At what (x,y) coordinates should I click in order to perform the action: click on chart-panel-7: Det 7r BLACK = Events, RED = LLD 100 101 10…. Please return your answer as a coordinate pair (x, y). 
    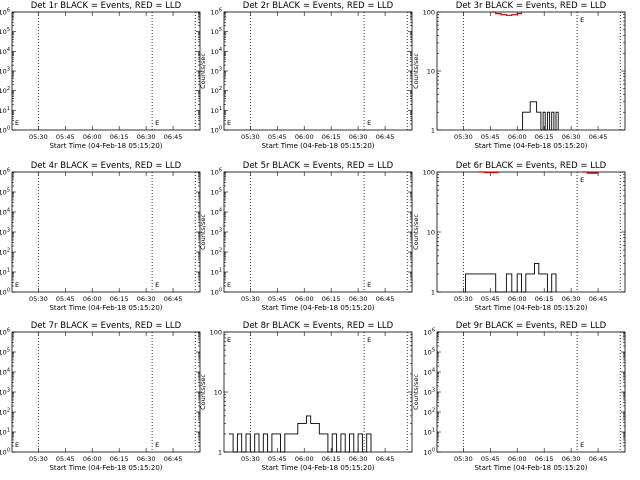
    Looking at the image, I should click on (100, 396).